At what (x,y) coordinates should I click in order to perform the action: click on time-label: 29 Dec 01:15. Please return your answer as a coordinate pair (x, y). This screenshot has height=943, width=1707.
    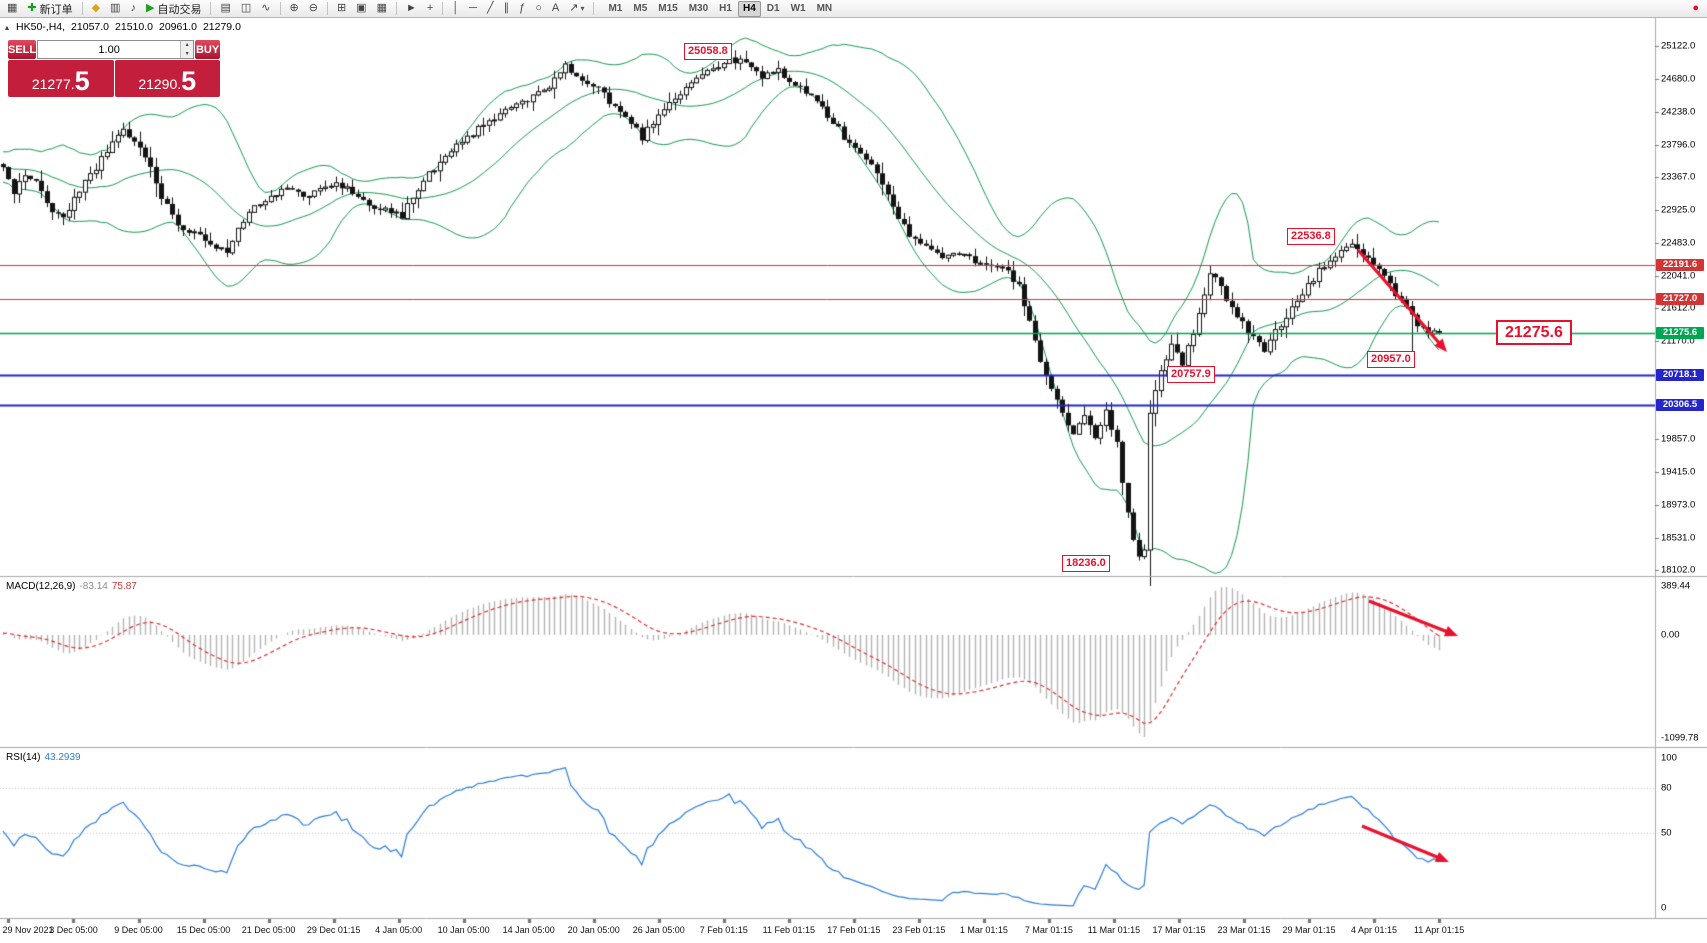
    Looking at the image, I should click on (333, 930).